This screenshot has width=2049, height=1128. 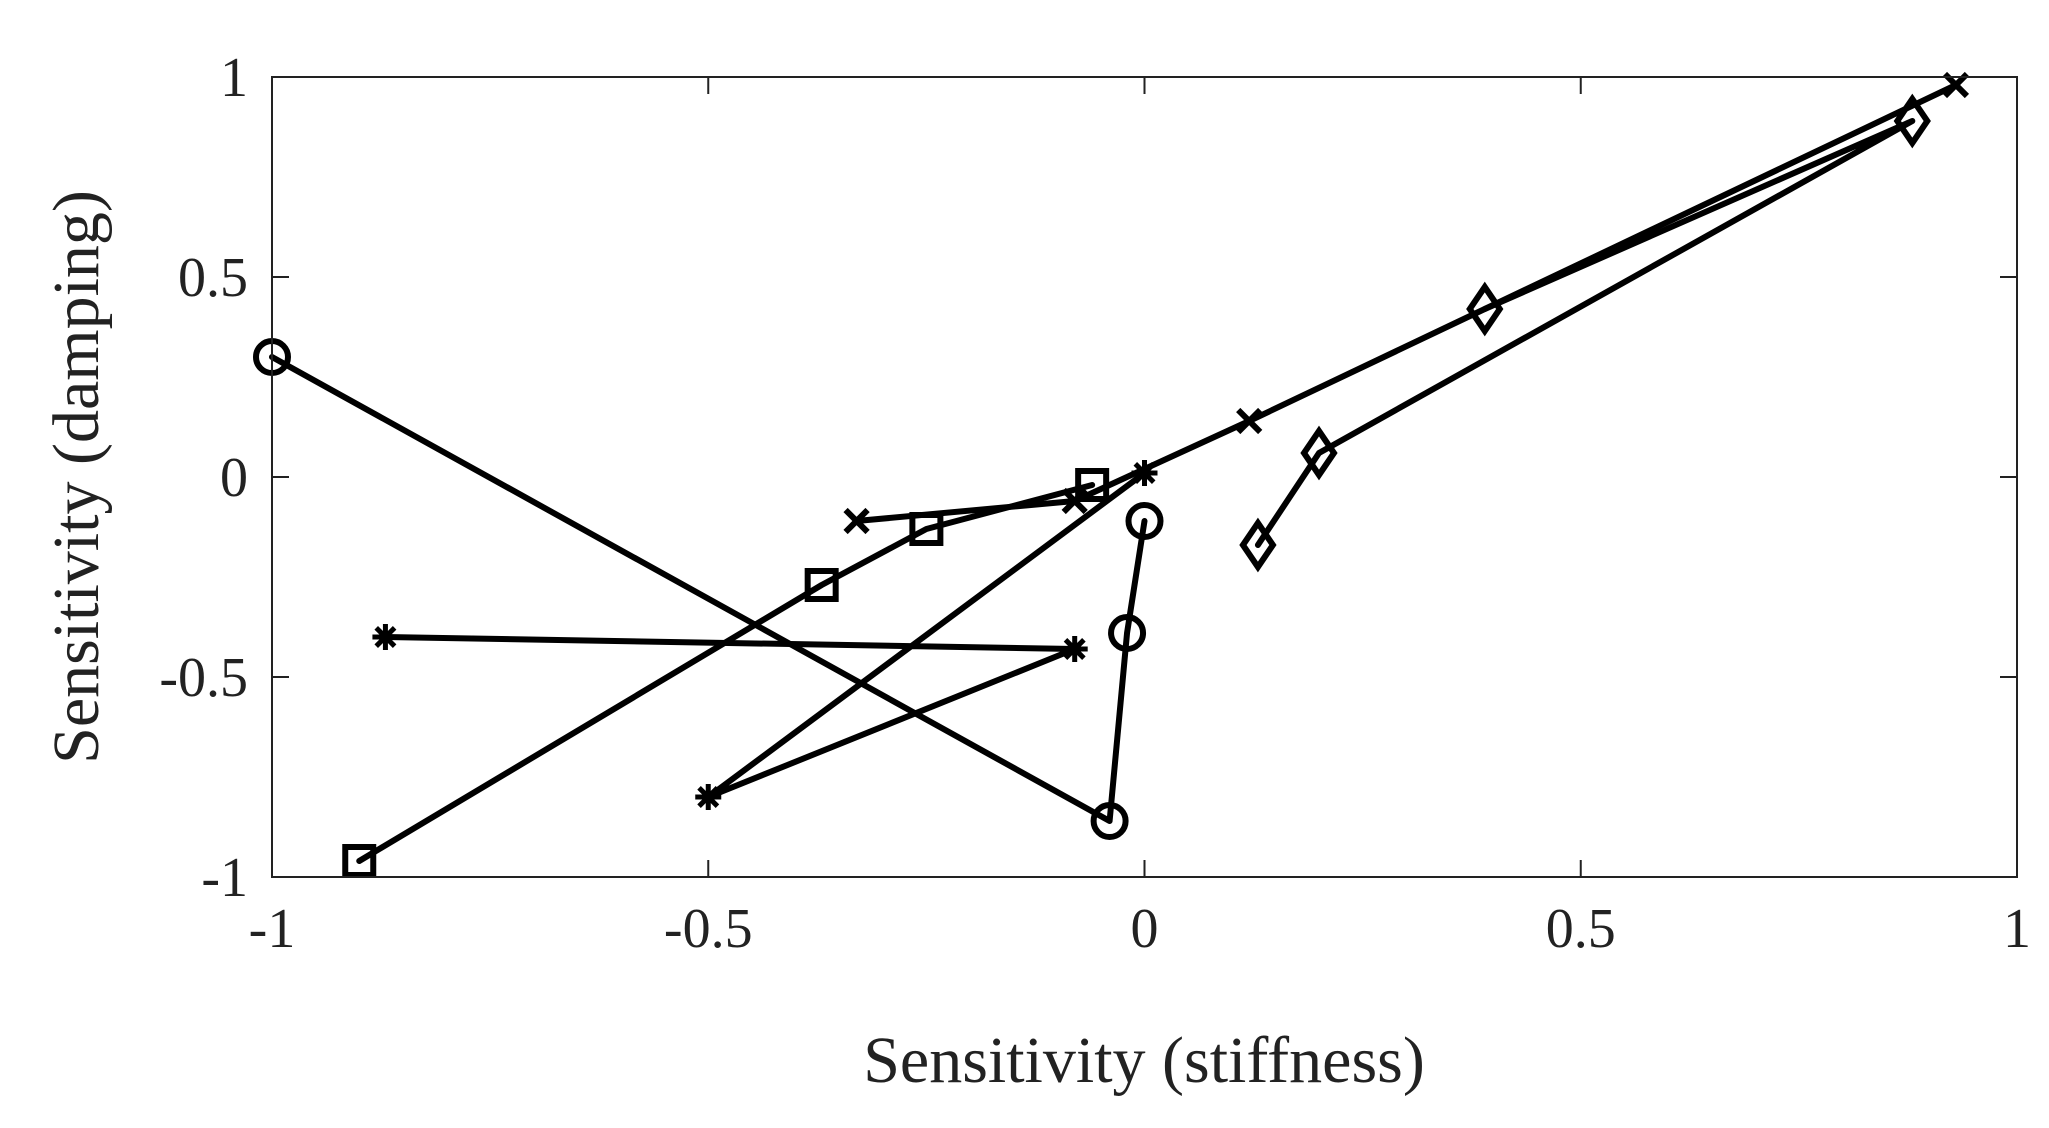 I want to click on x-tick-label-3: 0.5, so click(x=1581, y=929).